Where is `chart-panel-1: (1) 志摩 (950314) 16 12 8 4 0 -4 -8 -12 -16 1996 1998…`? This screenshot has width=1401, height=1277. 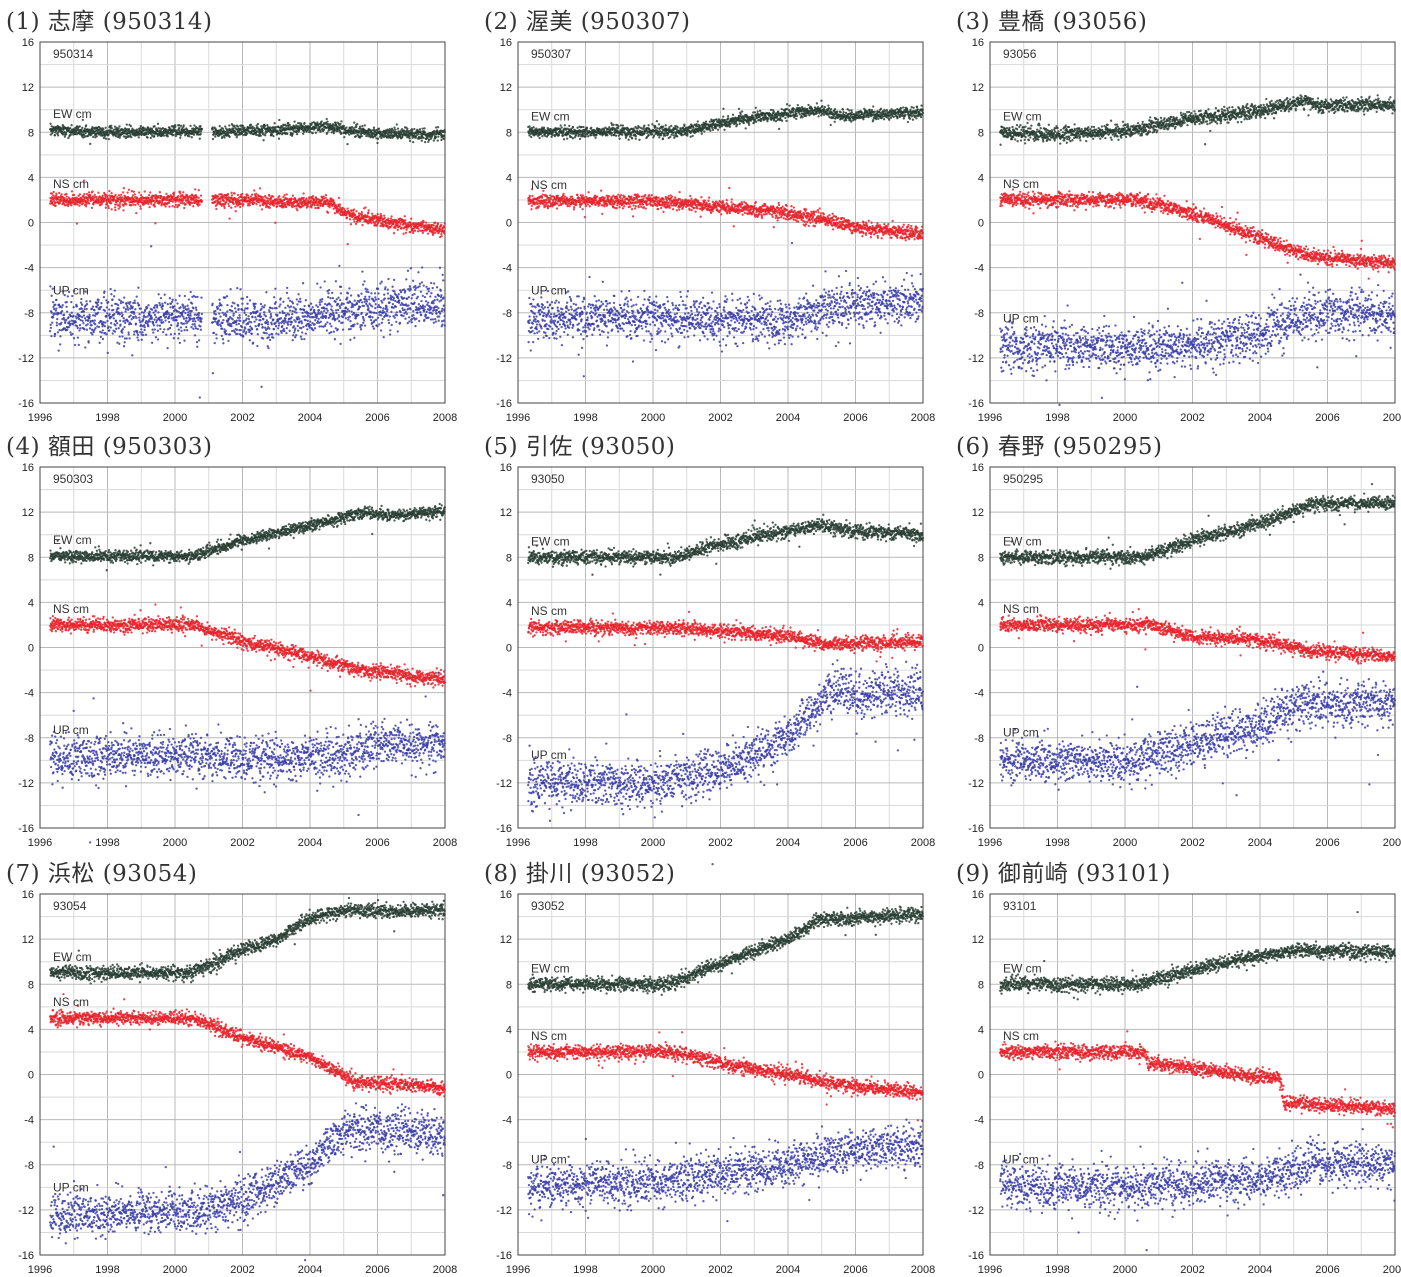 chart-panel-1: (1) 志摩 (950314) 16 12 8 4 0 -4 -8 -12 -16 1996 1998… is located at coordinates (228, 212).